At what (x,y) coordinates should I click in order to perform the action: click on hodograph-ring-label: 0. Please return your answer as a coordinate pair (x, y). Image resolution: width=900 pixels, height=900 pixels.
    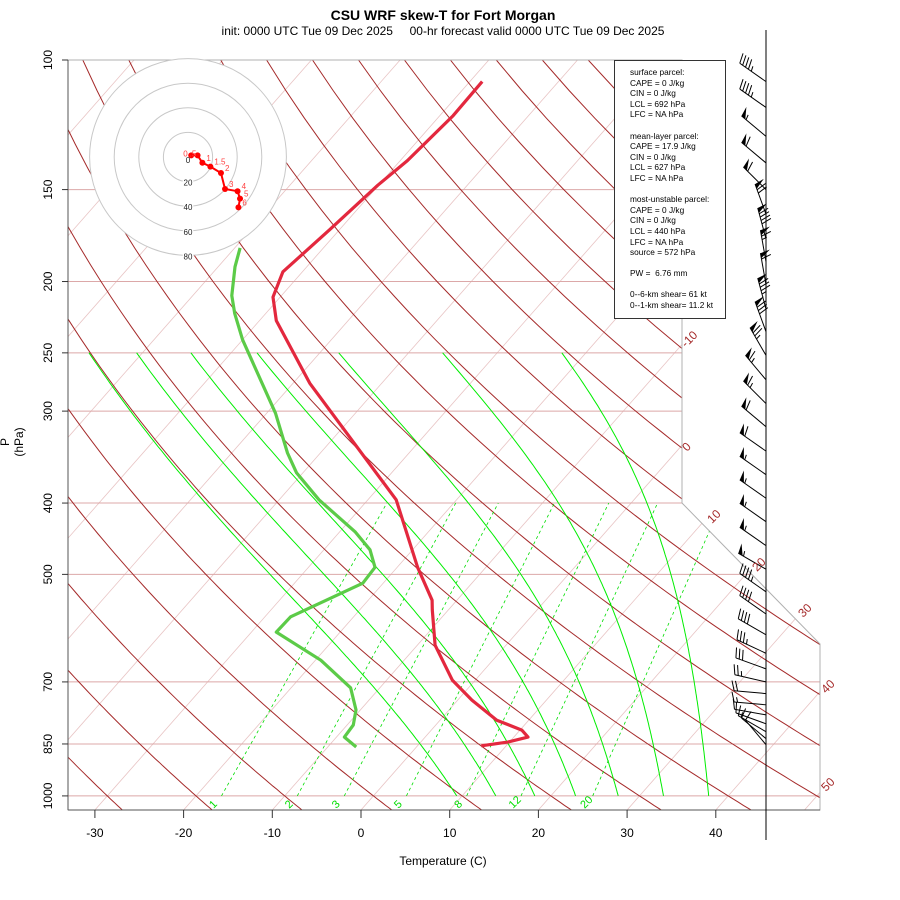
    Looking at the image, I should click on (188, 160).